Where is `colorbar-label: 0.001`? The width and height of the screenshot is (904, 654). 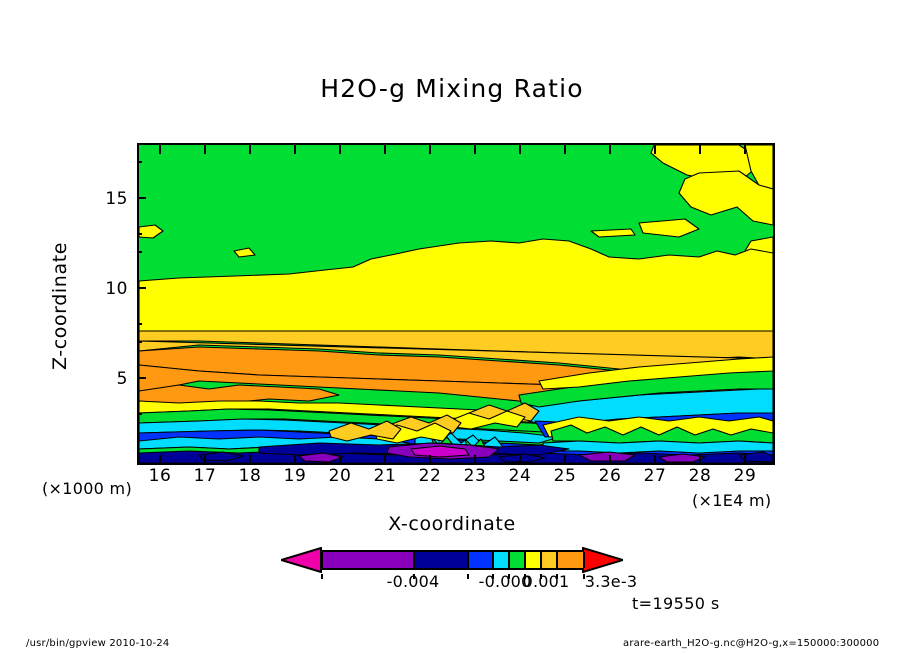
colorbar-label: 0.001 is located at coordinates (546, 581).